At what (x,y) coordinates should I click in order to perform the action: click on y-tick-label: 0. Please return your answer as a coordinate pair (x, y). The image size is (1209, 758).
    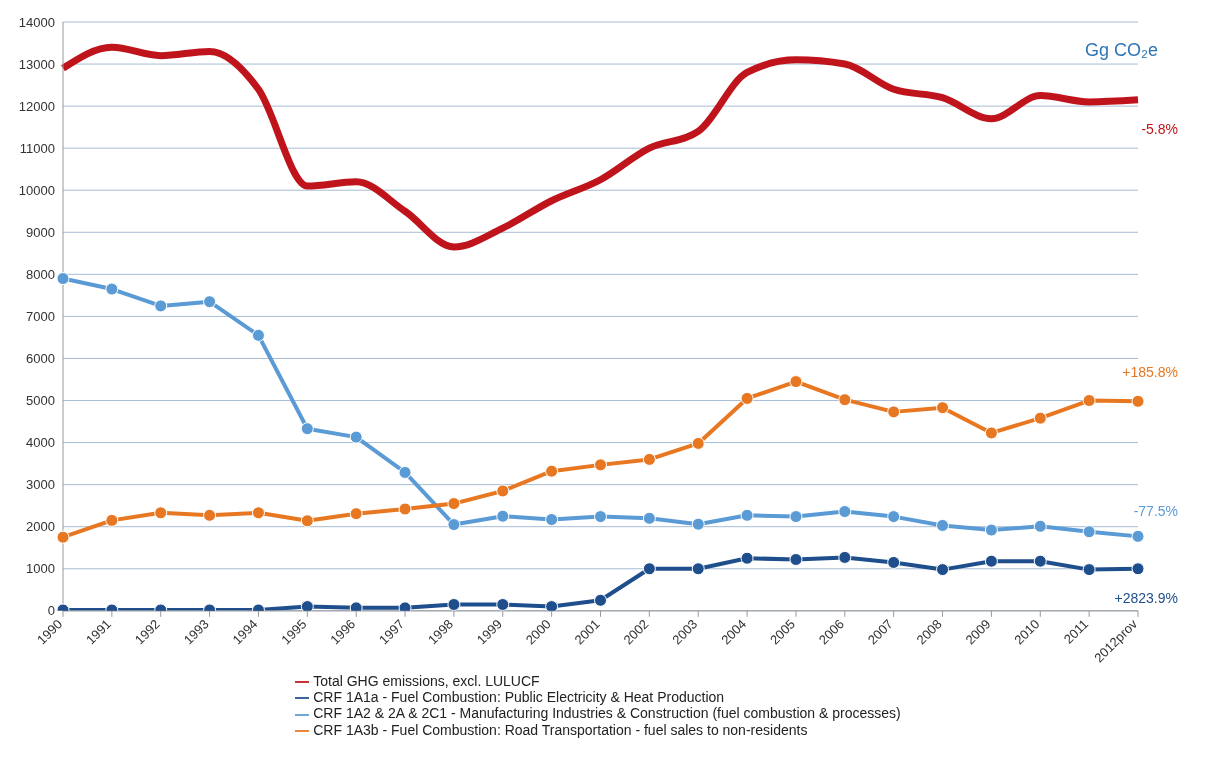
    Looking at the image, I should click on (51, 611).